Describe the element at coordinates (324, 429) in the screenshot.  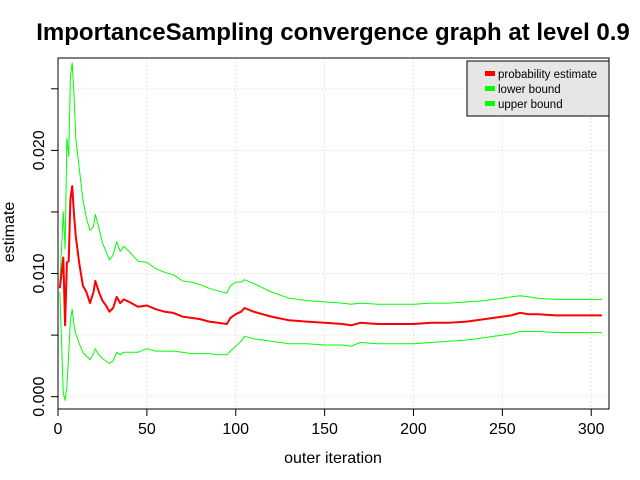
I see `x-tick-label: 150` at that location.